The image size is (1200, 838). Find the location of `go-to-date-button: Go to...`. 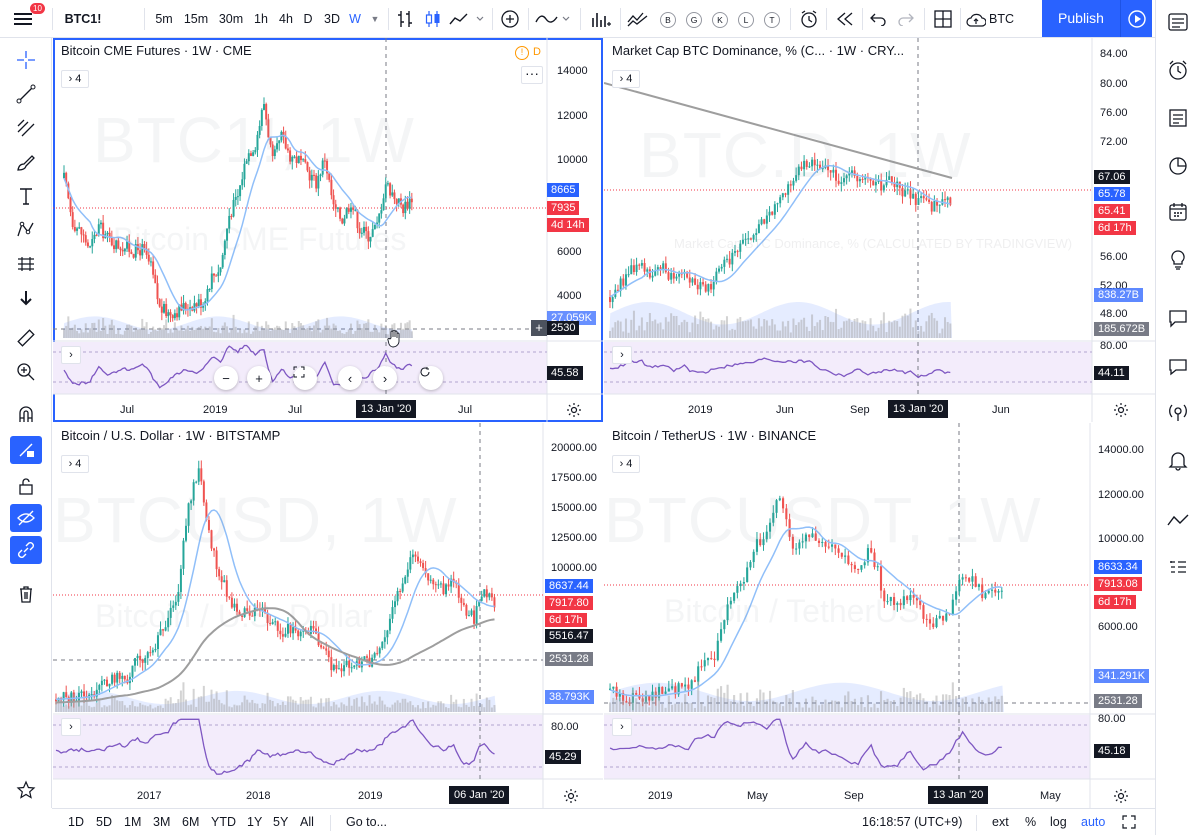

go-to-date-button: Go to... is located at coordinates (366, 822).